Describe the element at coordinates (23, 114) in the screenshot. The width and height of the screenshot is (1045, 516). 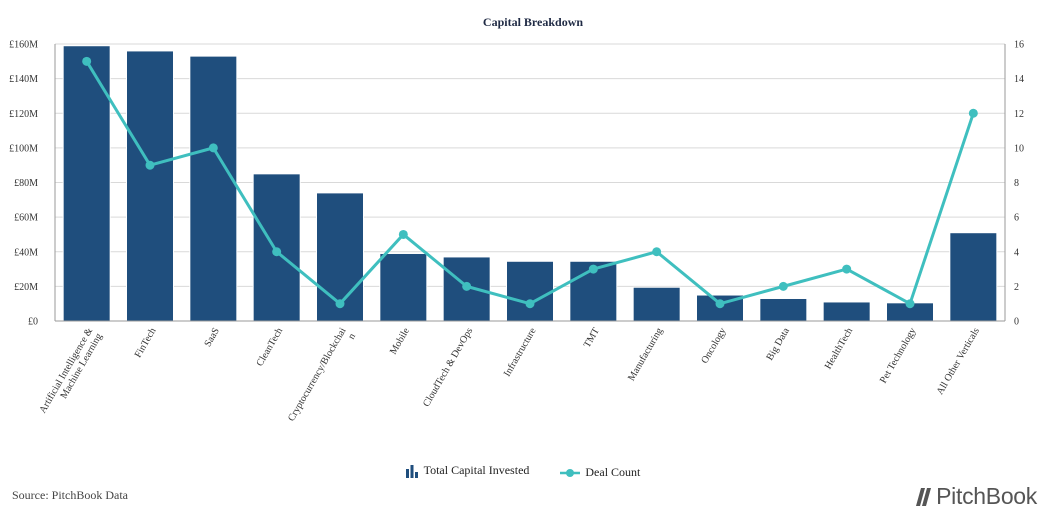
I see `y-left-tick-label: £120M` at that location.